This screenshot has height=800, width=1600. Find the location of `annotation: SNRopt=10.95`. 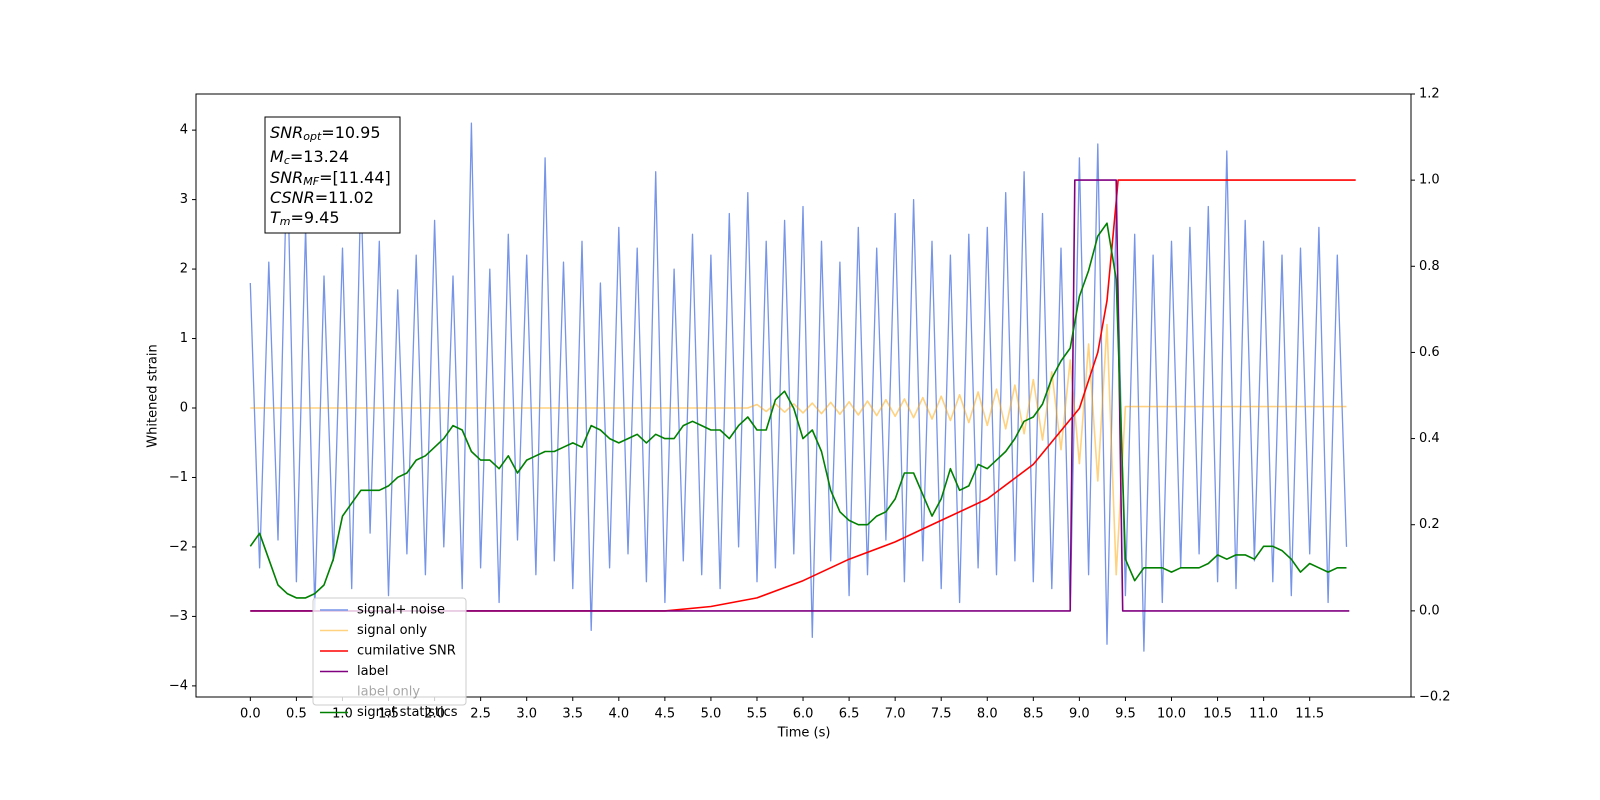

annotation: SNRopt=10.95 is located at coordinates (325, 133).